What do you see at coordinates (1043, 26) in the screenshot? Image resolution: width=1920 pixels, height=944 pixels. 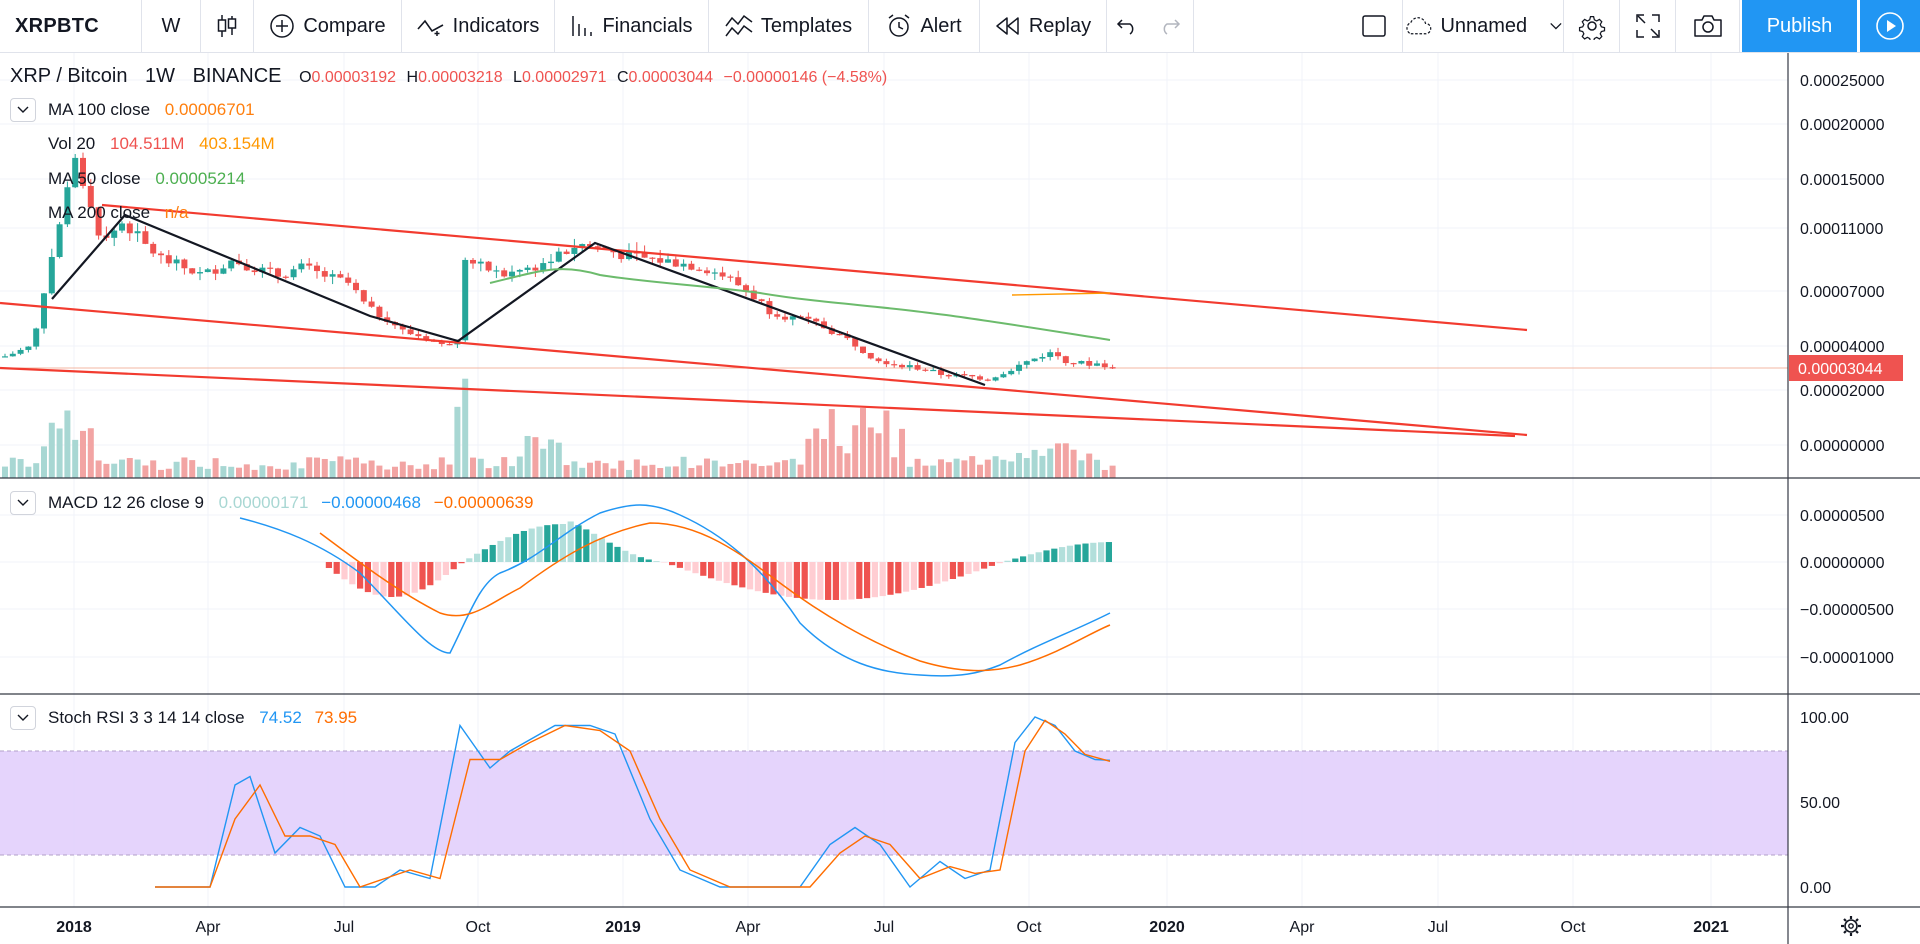 I see `replay-button: Replay` at bounding box center [1043, 26].